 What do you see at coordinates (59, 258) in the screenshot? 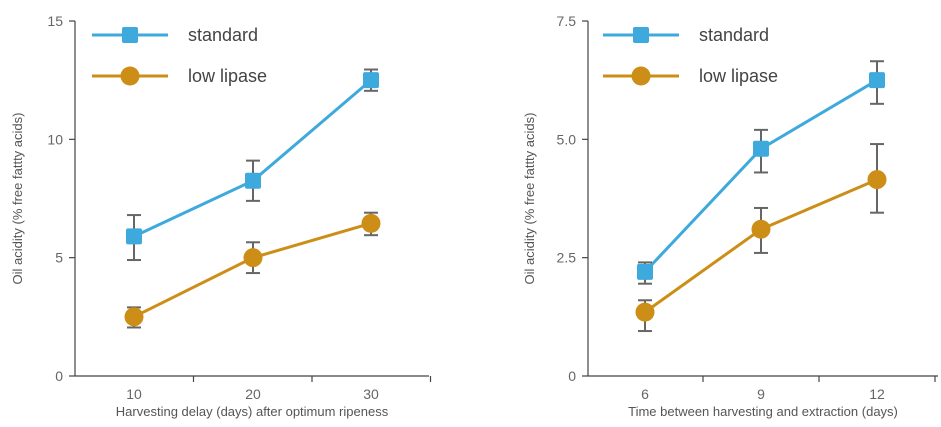
I see `y-tick-label: 5` at bounding box center [59, 258].